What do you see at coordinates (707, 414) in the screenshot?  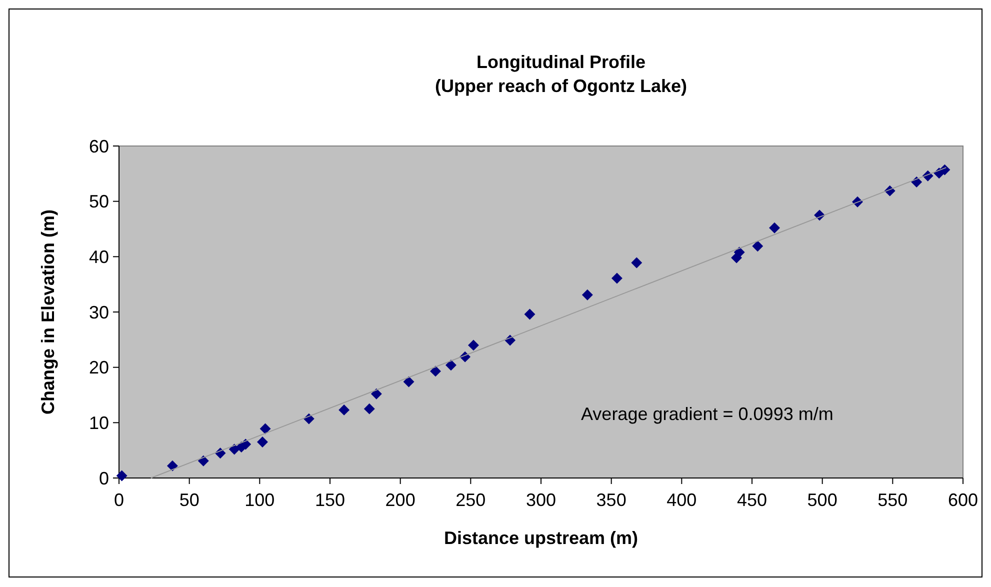 I see `annotation: Average gradient = 0.0993 m/m` at bounding box center [707, 414].